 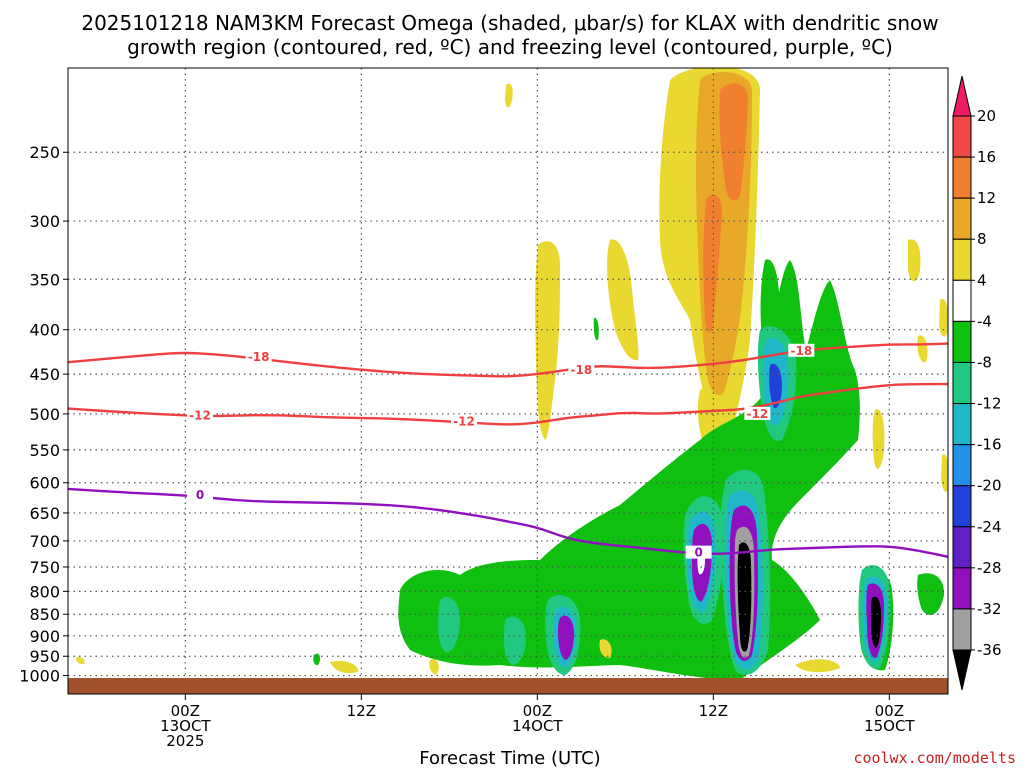 I want to click on omega-blob-yellow-small3, so click(x=706, y=415).